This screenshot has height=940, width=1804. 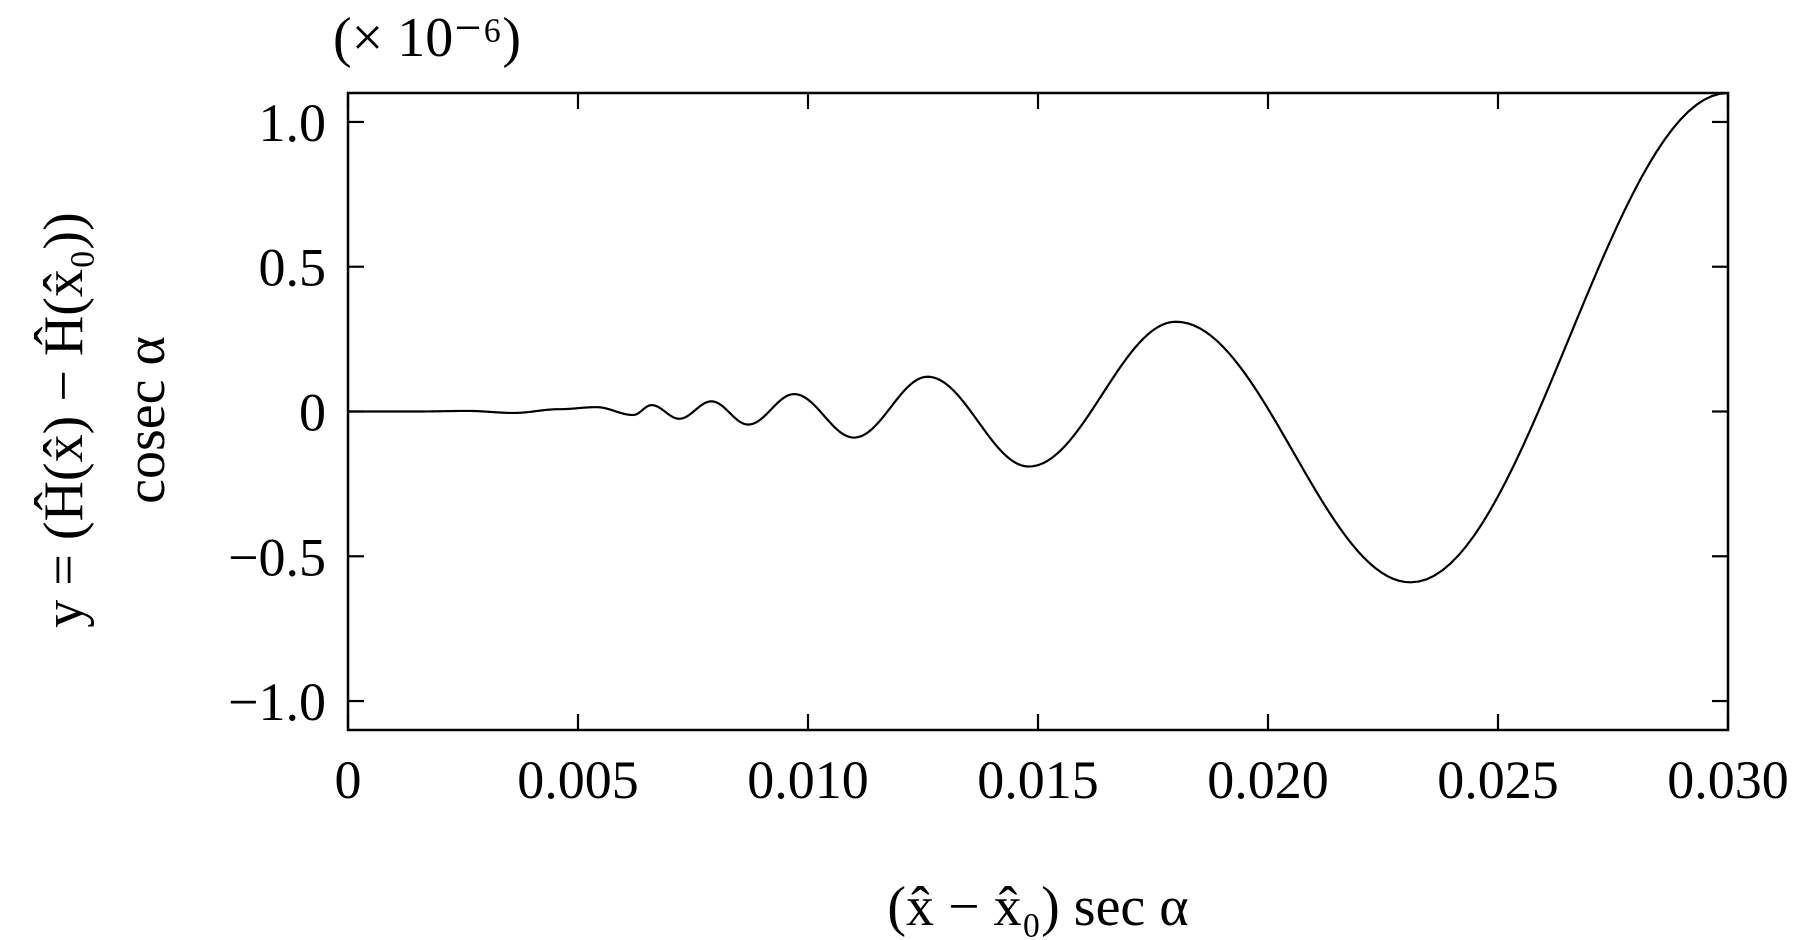 I want to click on x-tick-label: 0.020, so click(x=1268, y=780).